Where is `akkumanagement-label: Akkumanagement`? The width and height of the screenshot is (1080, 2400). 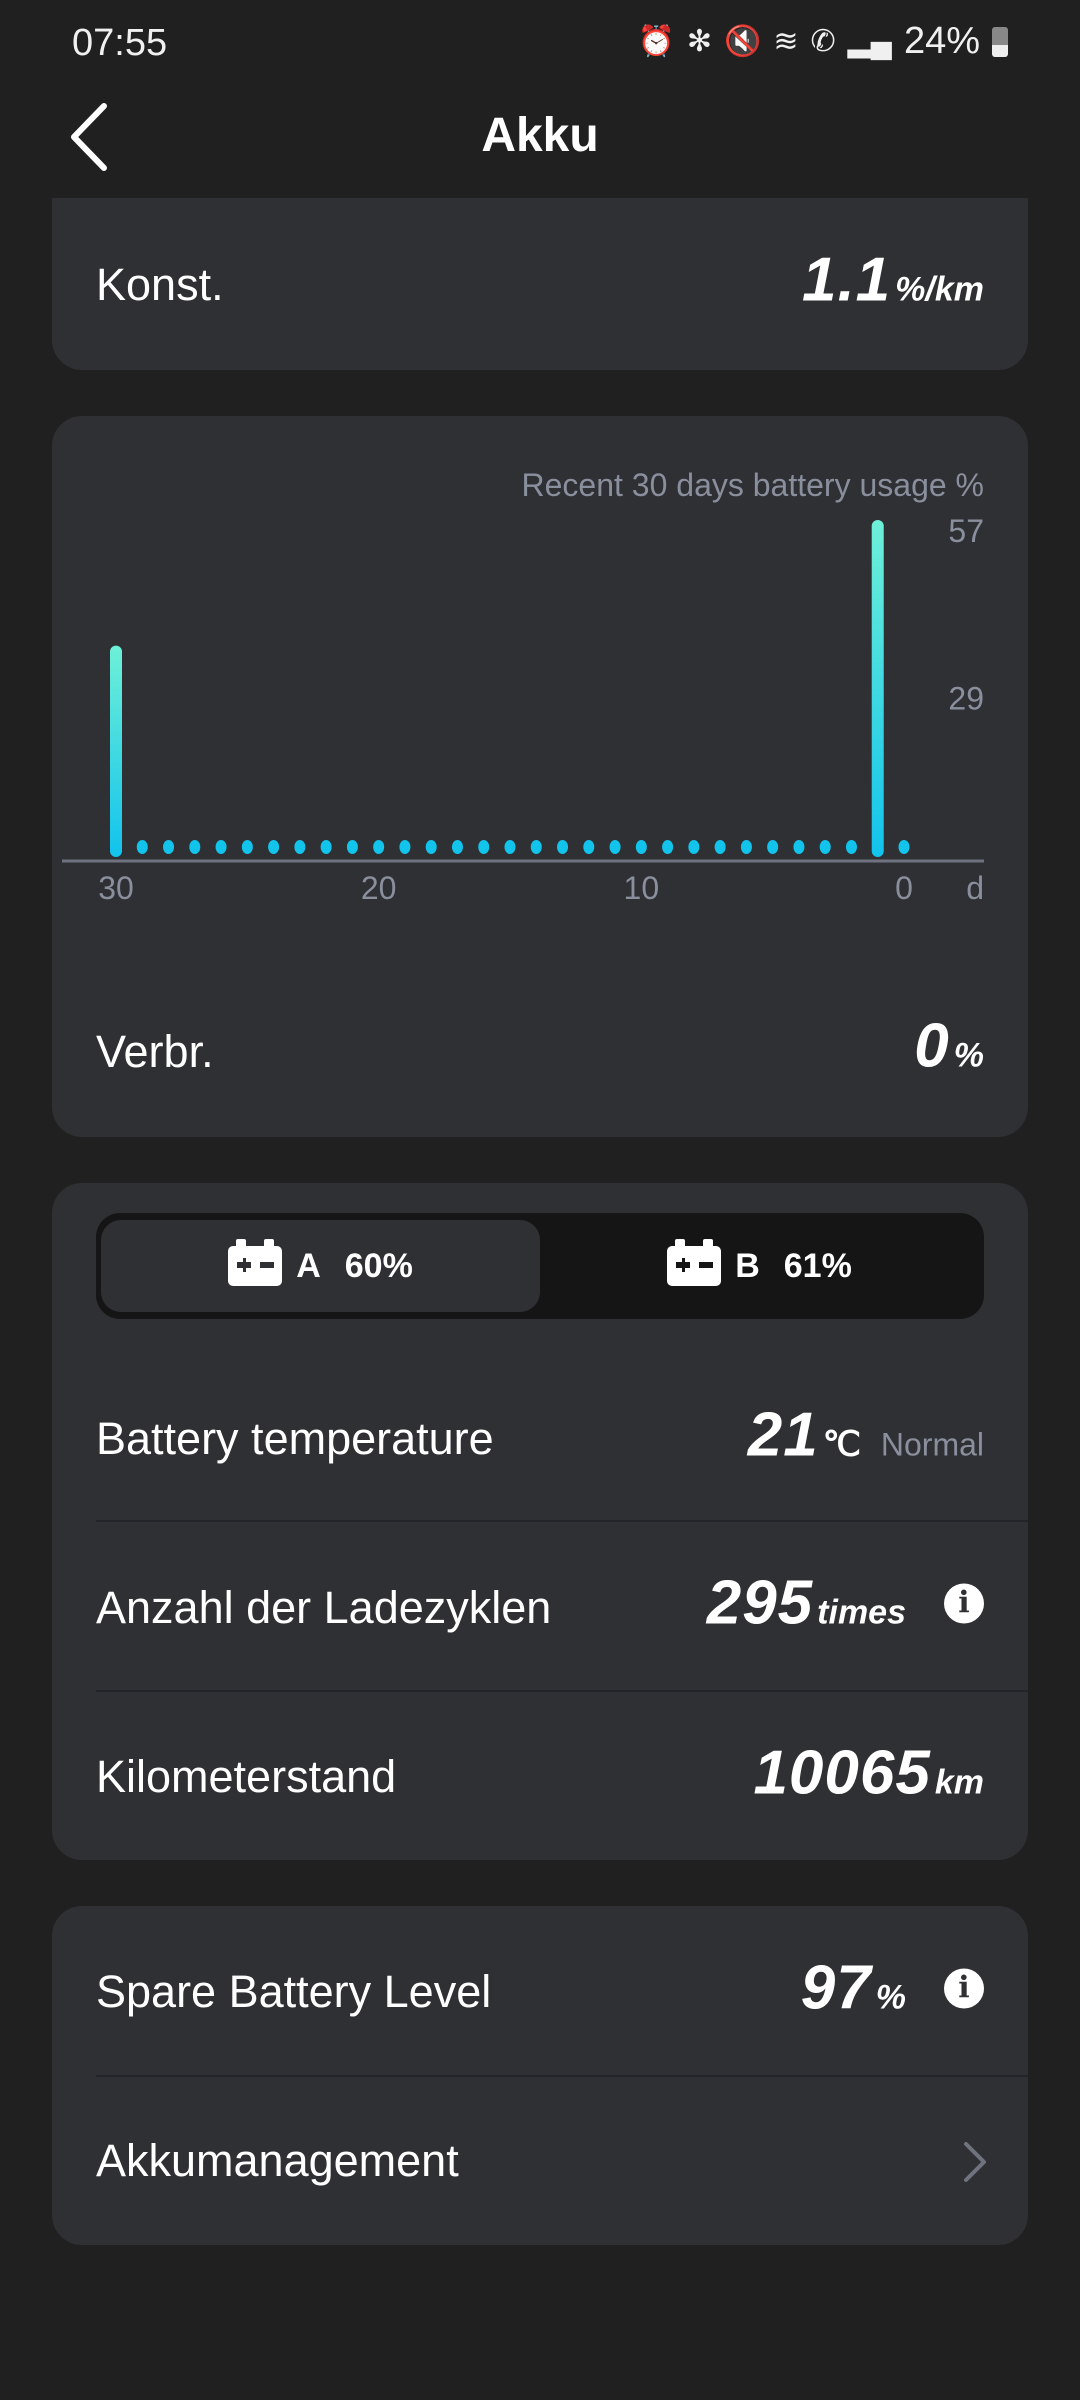
akkumanagement-label: Akkumanagement is located at coordinates (277, 2160).